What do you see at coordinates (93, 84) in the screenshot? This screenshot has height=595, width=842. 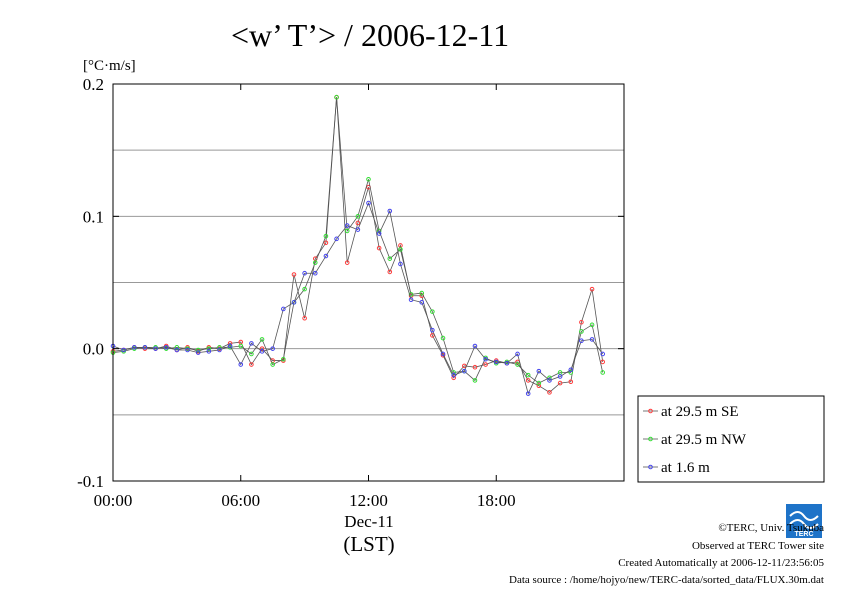 I see `y-tick-label: 0.2` at bounding box center [93, 84].